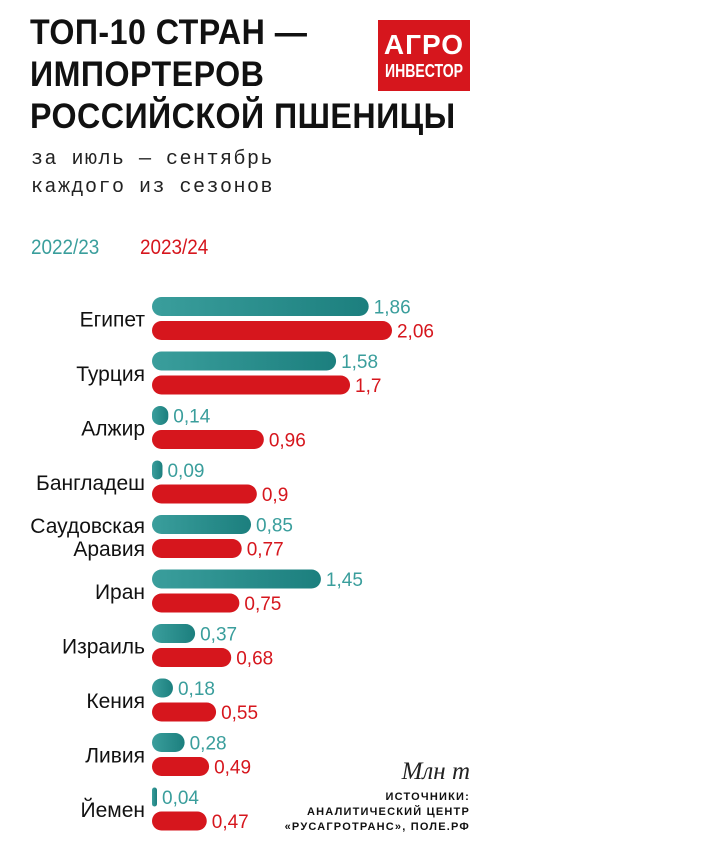  I want to click on data-label: 0,04, so click(180, 798).